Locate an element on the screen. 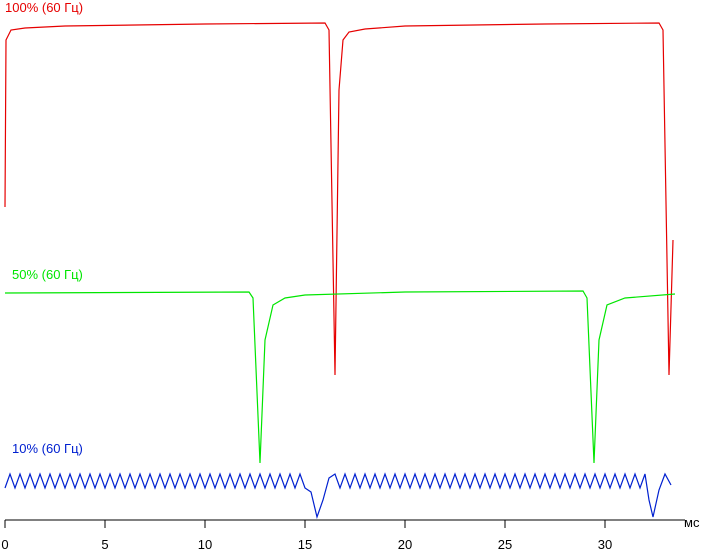 The height and width of the screenshot is (551, 703). x-tick-label: 25 is located at coordinates (505, 544).